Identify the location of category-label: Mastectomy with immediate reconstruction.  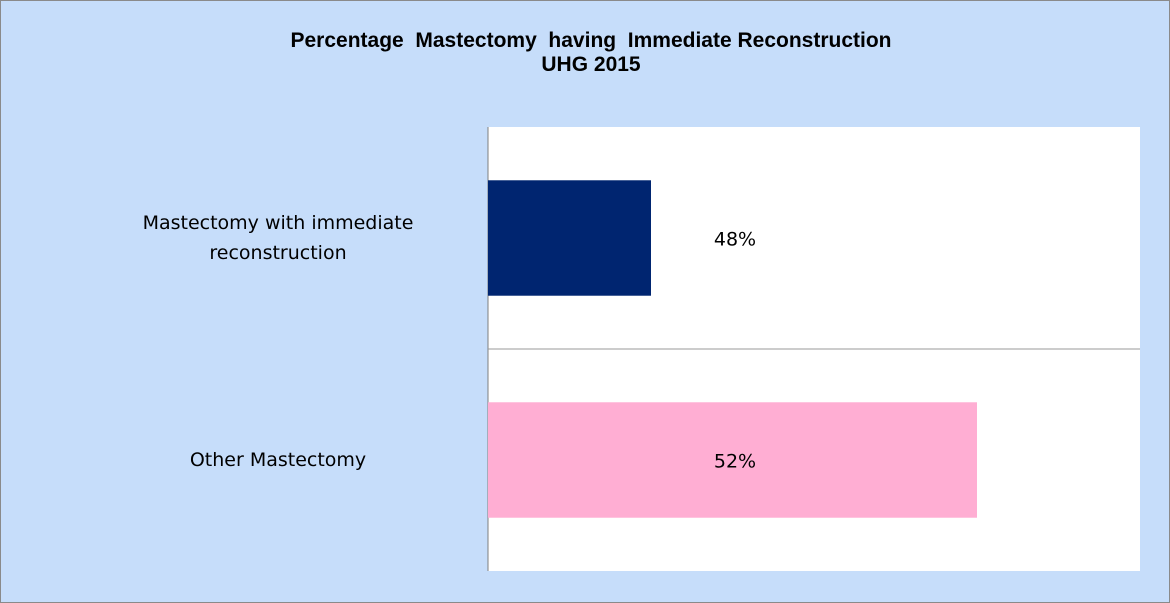
(278, 238).